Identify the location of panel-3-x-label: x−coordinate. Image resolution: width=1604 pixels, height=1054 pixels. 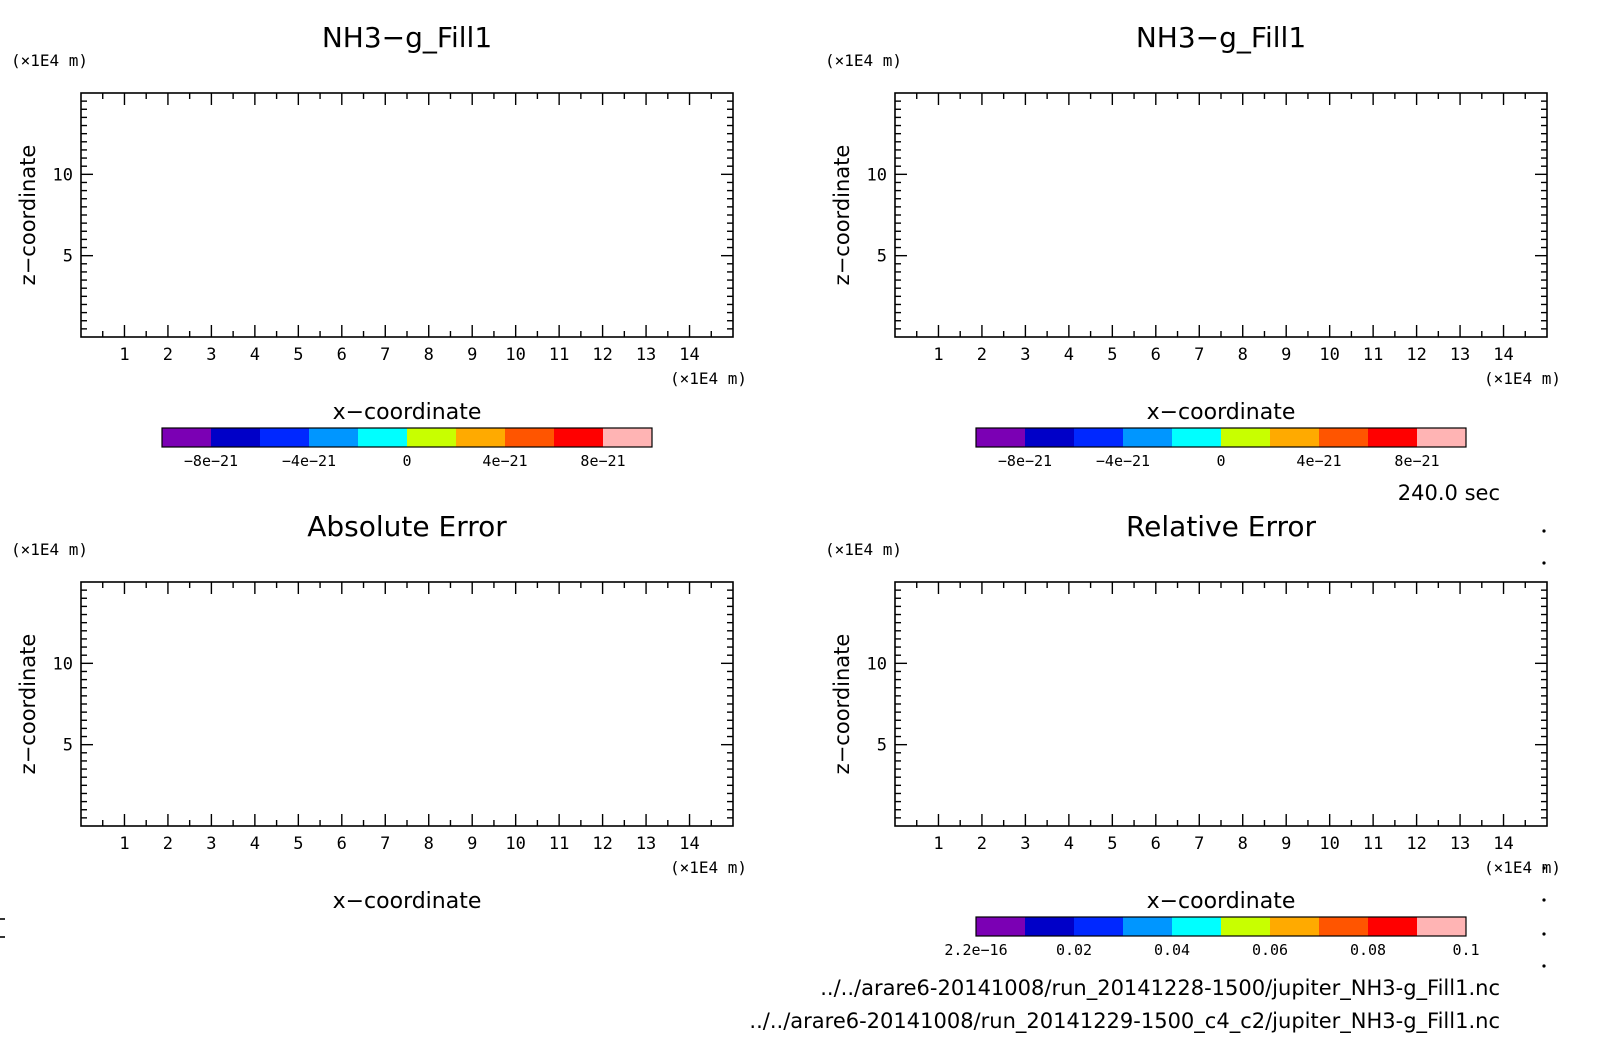
(407, 901).